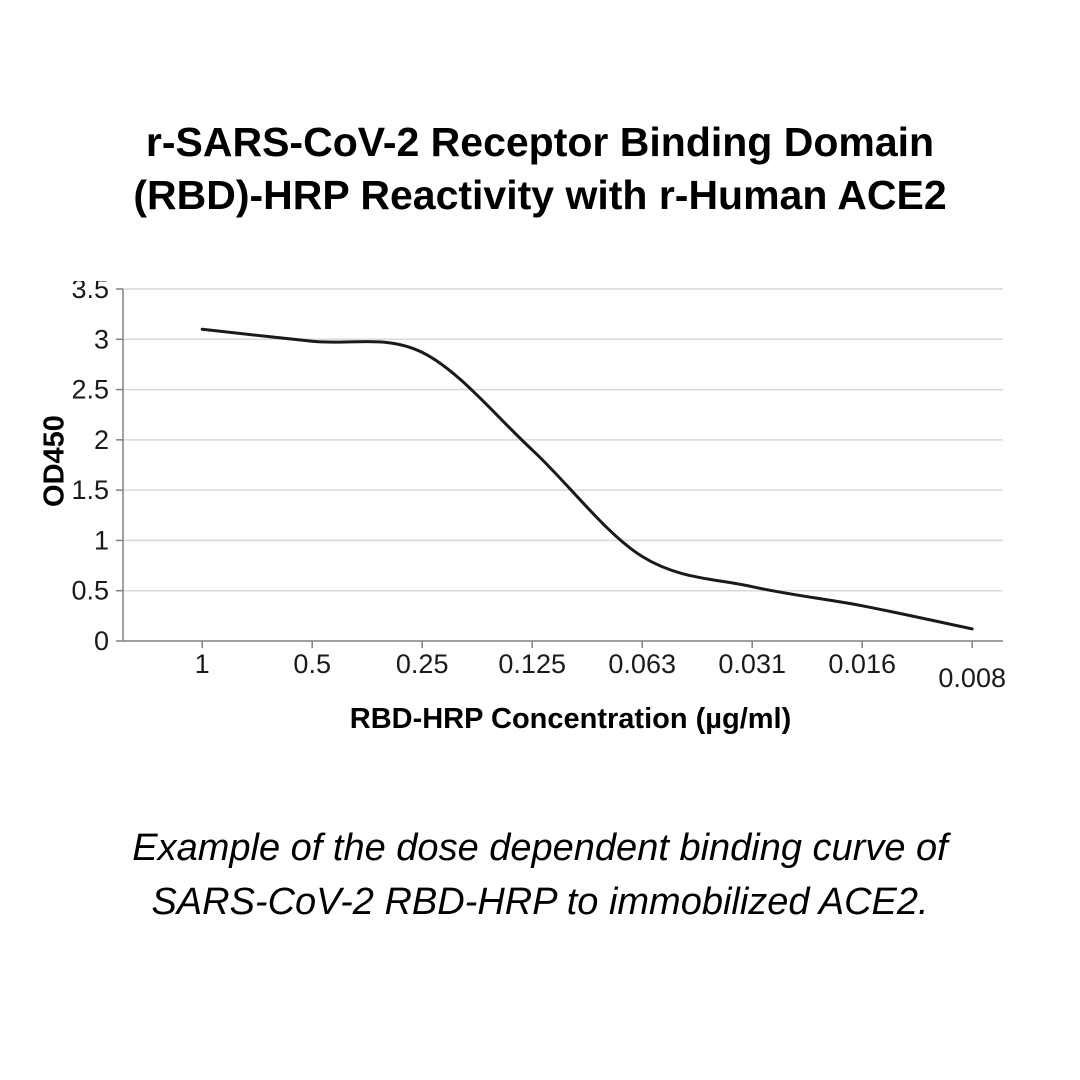 This screenshot has height=1080, width=1080. I want to click on chart-title-line2: (RBD)-HRP Reactivity with r-Human ACE2, so click(540, 195).